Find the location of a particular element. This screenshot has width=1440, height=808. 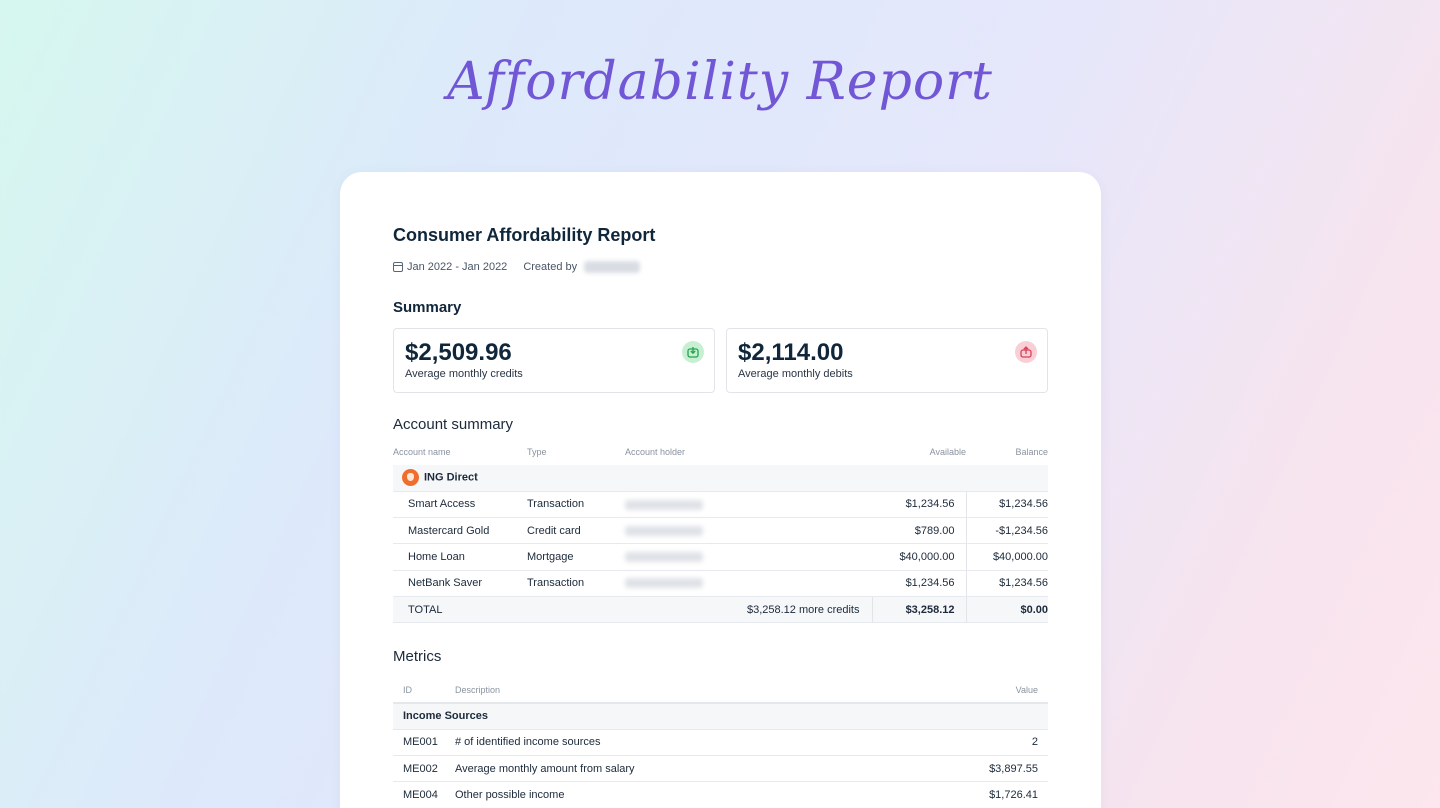

download-icon is located at coordinates (693, 352).